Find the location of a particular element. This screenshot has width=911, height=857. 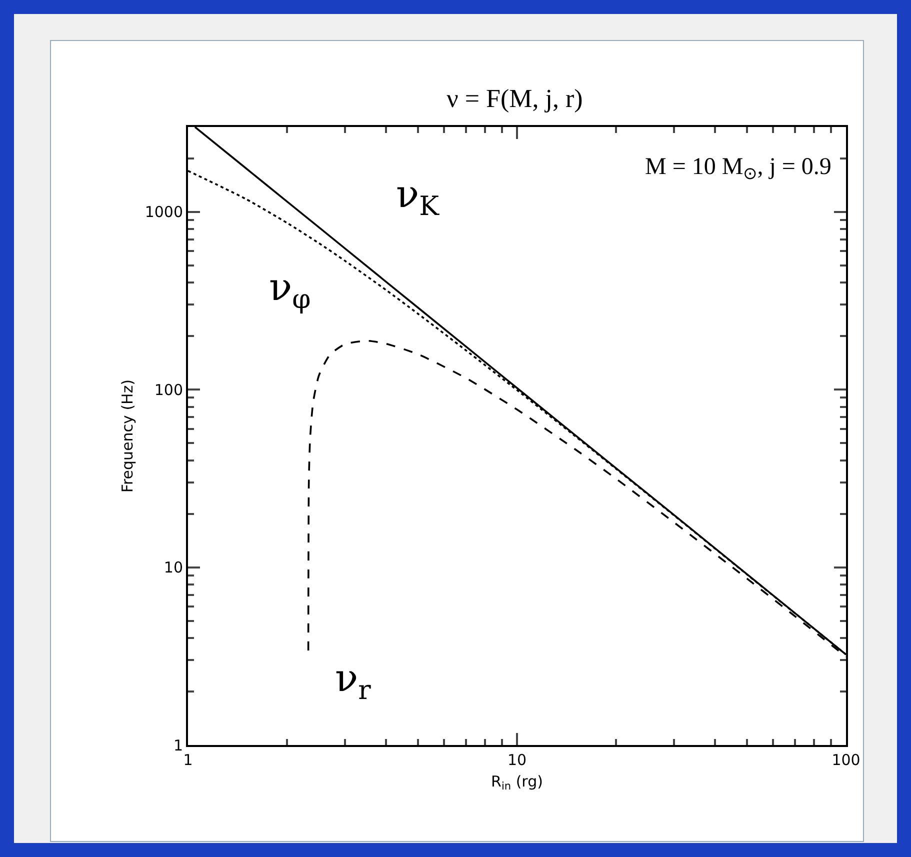

series-label: ν$_{φ}$ is located at coordinates (290, 290).